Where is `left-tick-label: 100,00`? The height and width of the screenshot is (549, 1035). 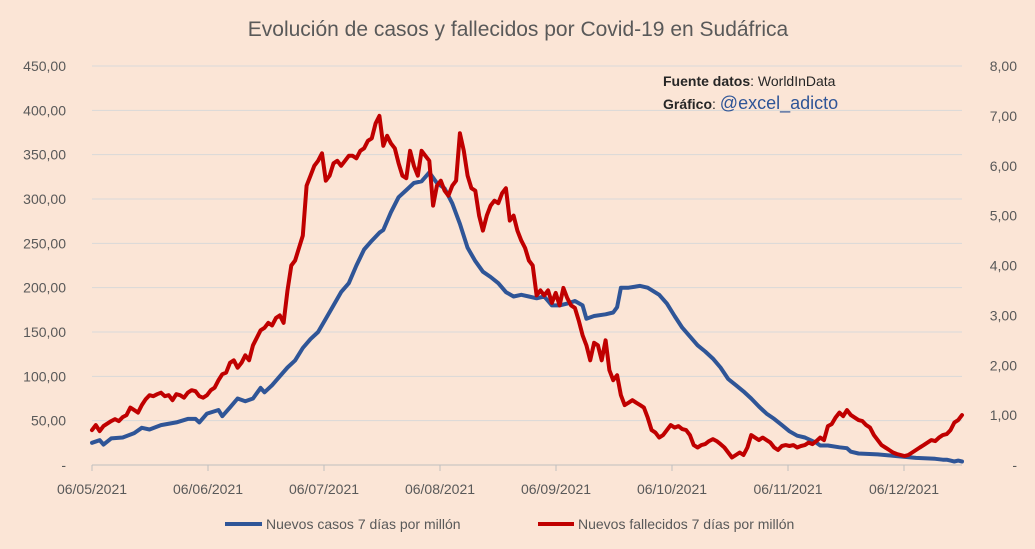
left-tick-label: 100,00 is located at coordinates (44, 376).